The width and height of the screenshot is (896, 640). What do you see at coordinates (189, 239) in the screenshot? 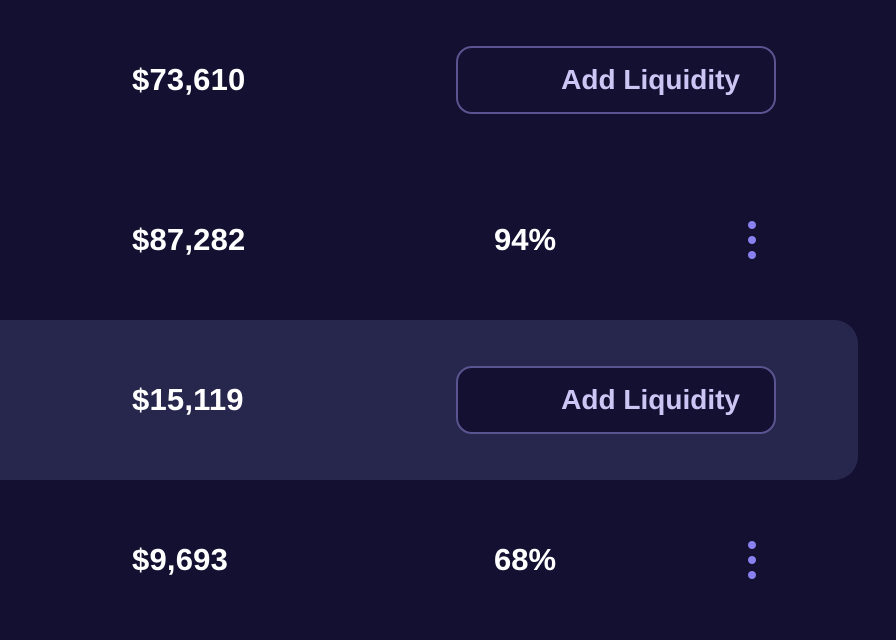
I see `amount-value: $87,282` at bounding box center [189, 239].